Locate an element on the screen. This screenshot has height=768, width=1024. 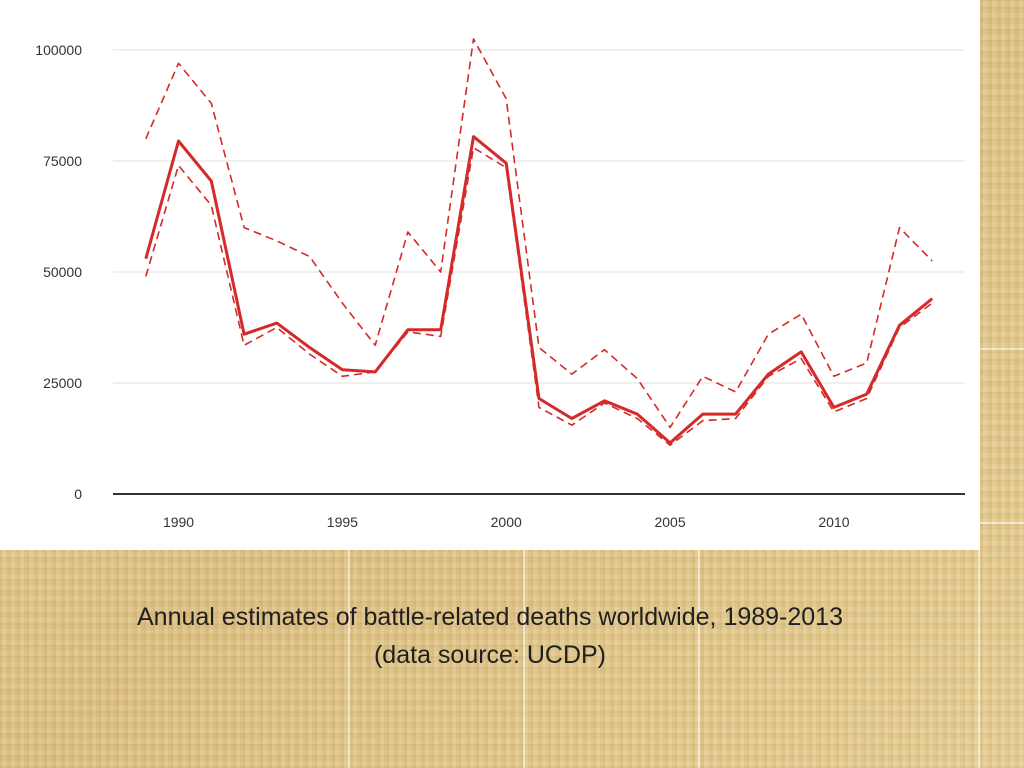
x-tick-label: 2000 is located at coordinates (506, 522).